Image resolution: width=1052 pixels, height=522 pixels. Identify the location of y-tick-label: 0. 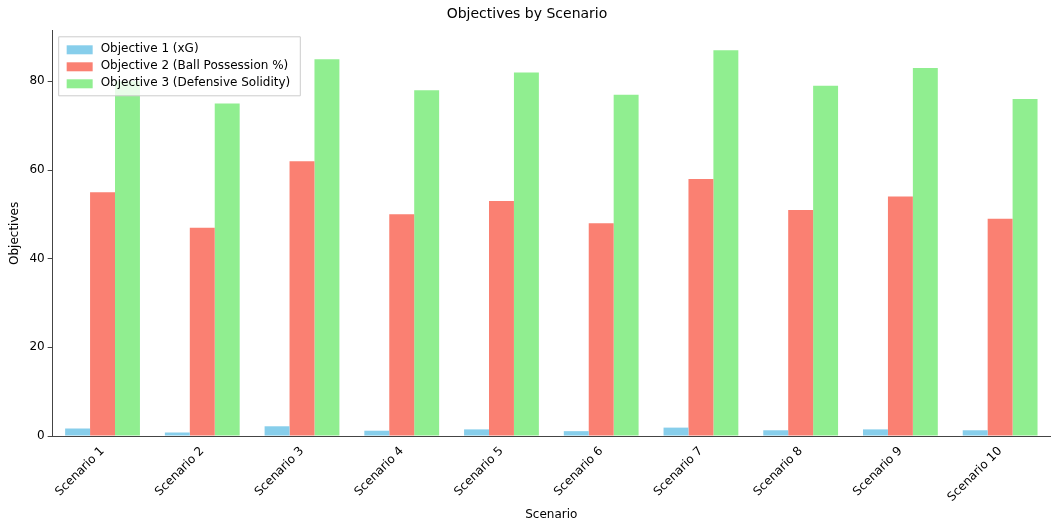
(41, 435).